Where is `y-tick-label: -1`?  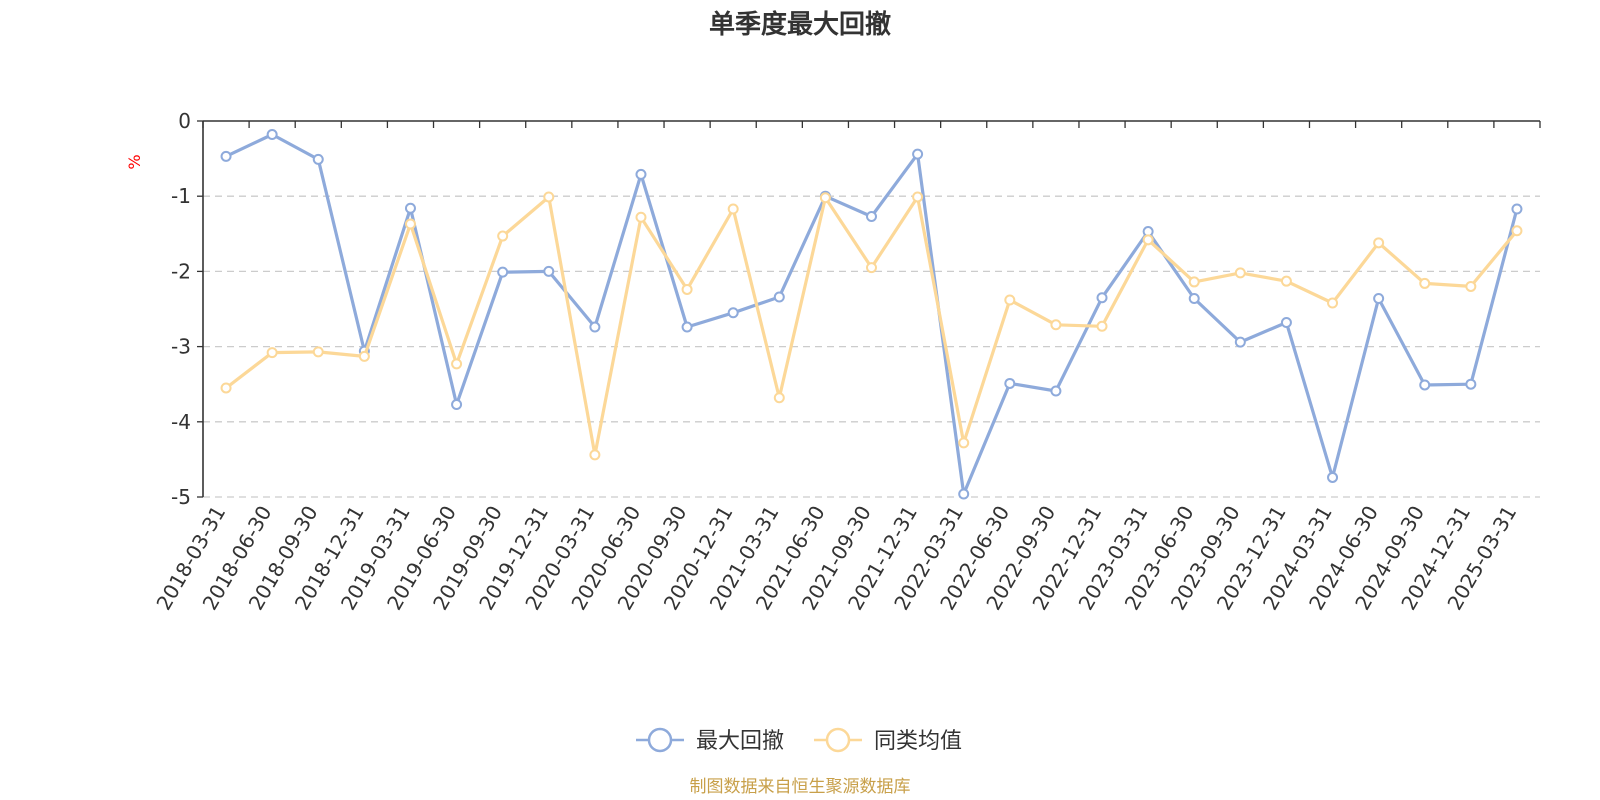 y-tick-label: -1 is located at coordinates (181, 196).